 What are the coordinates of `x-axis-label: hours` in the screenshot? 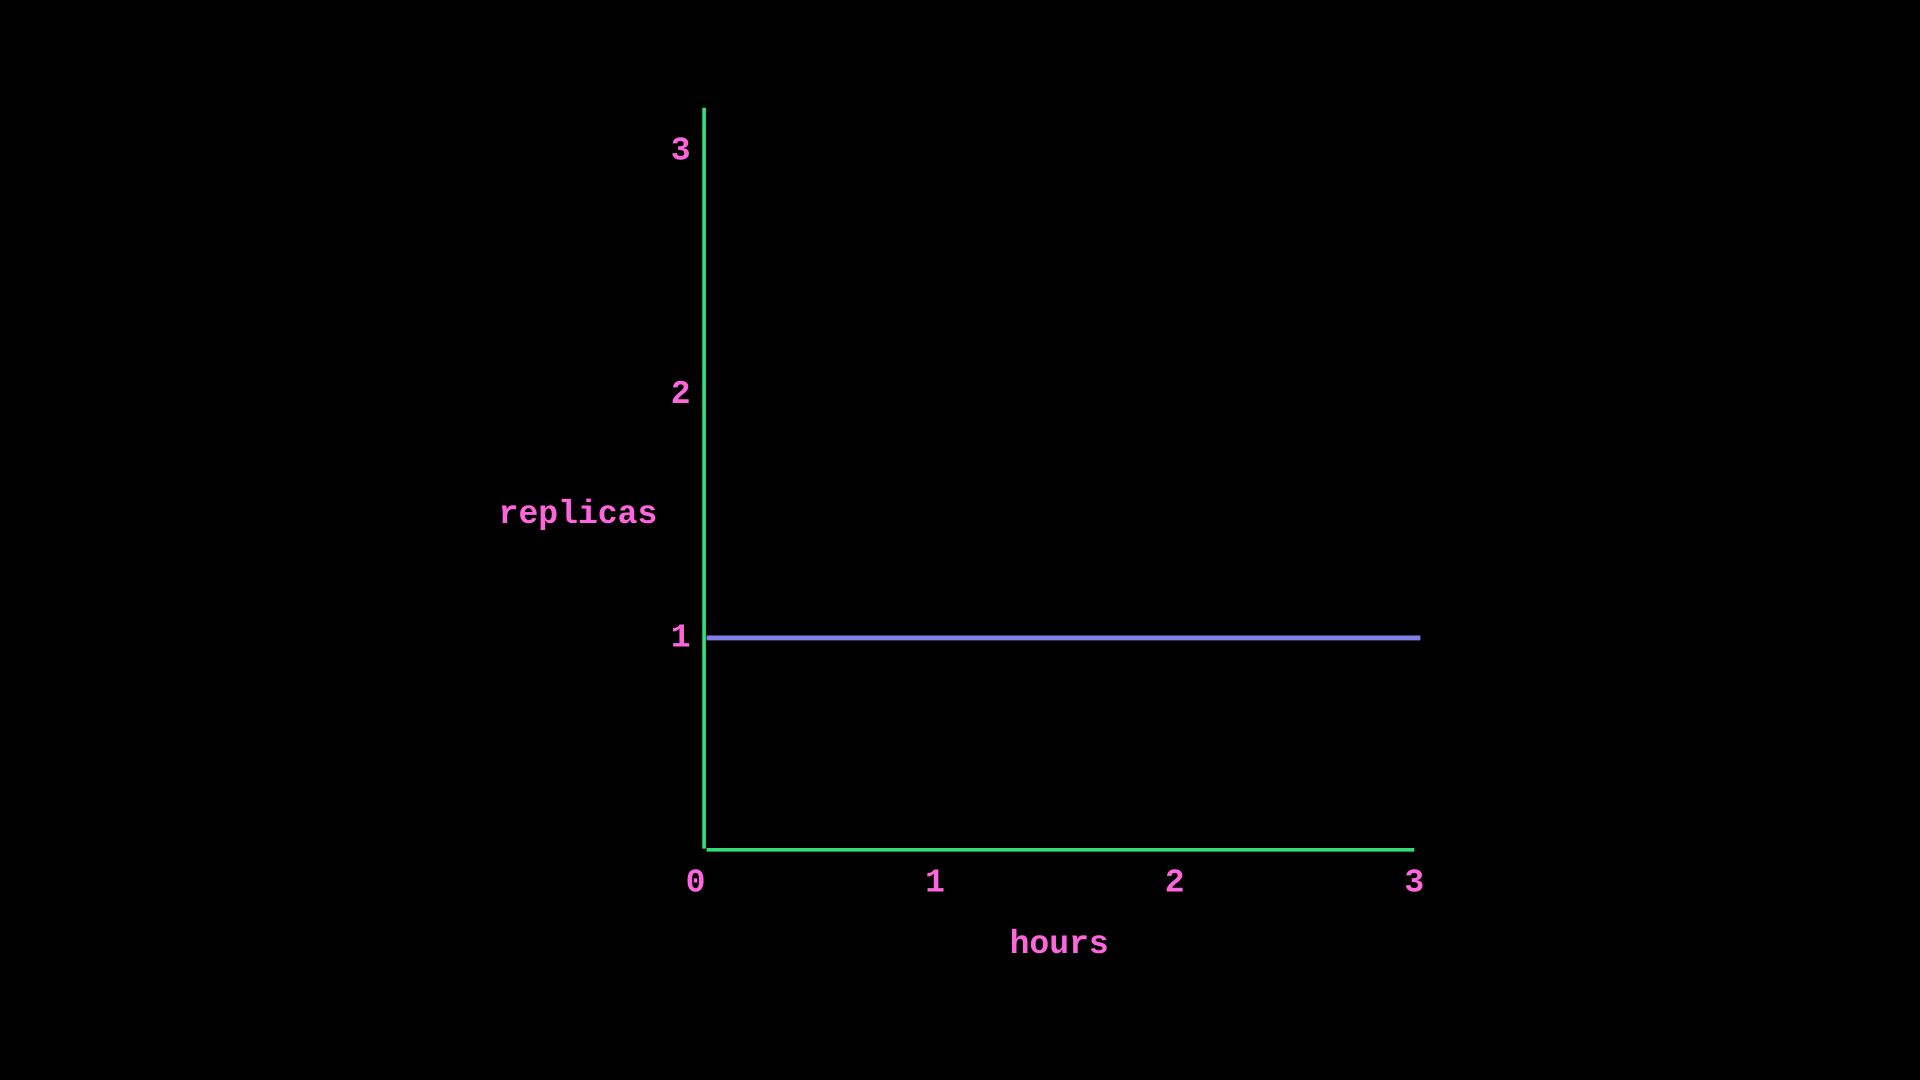 It's located at (1059, 944).